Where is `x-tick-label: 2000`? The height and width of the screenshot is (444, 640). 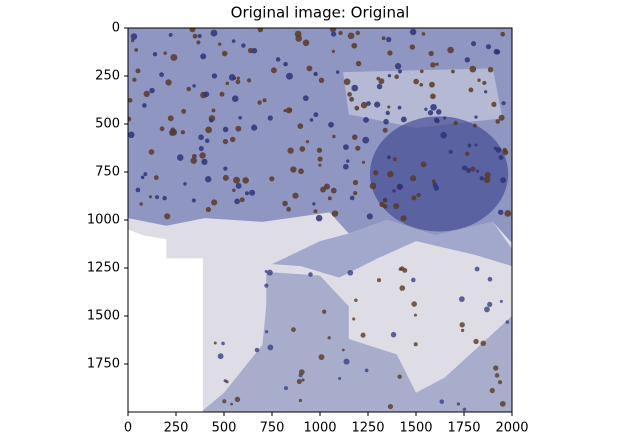 x-tick-label: 2000 is located at coordinates (511, 428).